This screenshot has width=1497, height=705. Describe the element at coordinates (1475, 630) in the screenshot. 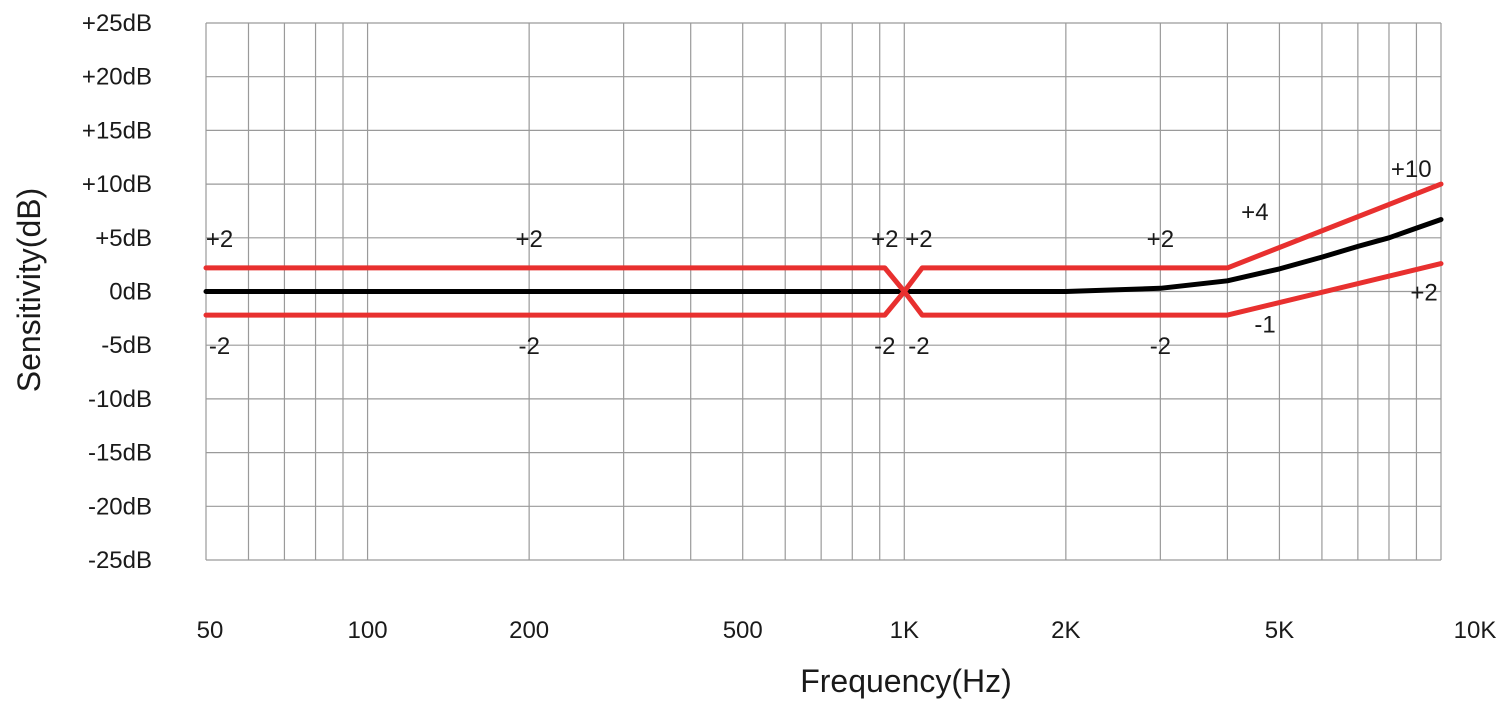

I see `x-tick-label: 10K` at that location.